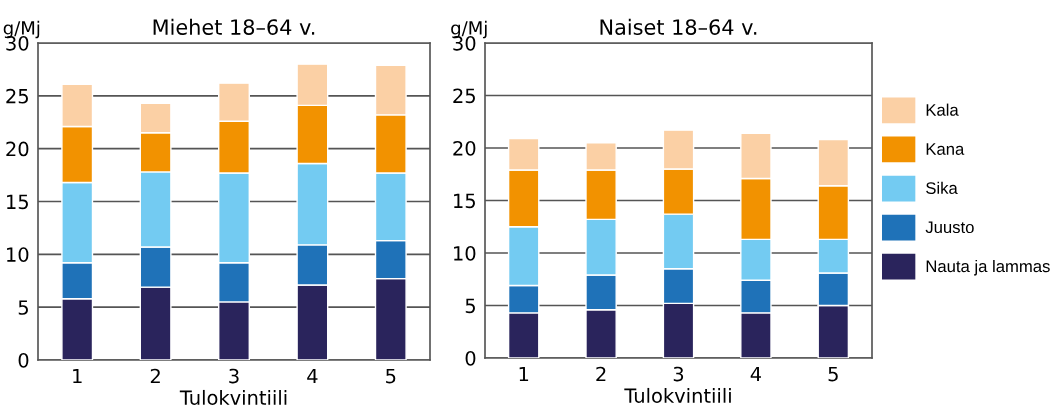 The height and width of the screenshot is (419, 1057). I want to click on chart-title: Miehet 18–64 v., so click(234, 26).